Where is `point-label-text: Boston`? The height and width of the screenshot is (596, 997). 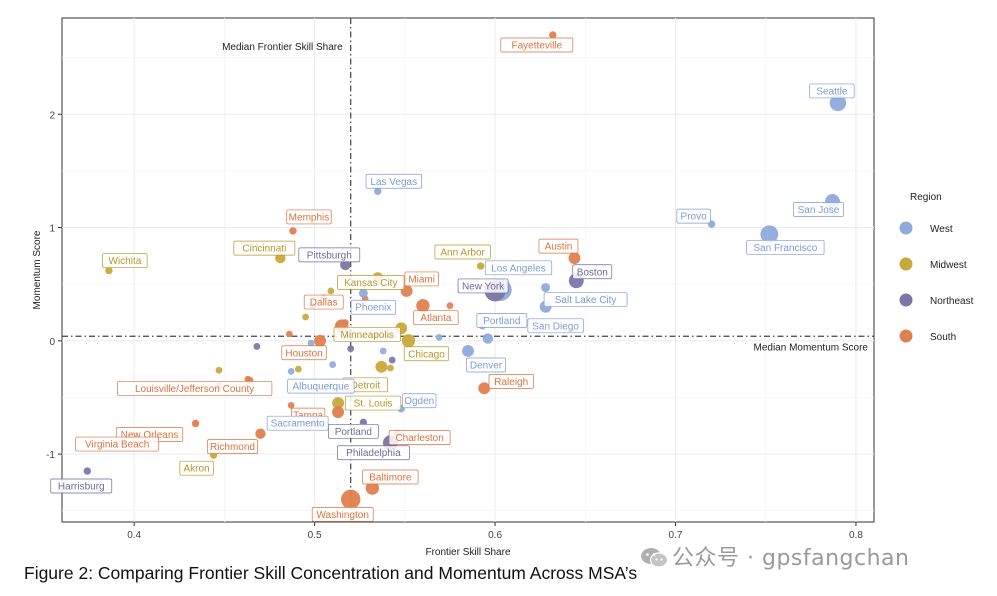 point-label-text: Boston is located at coordinates (592, 272).